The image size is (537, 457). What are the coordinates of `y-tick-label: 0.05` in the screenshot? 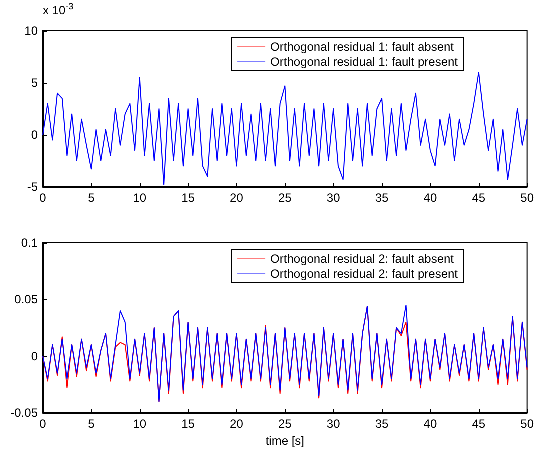 It's located at (26, 299).